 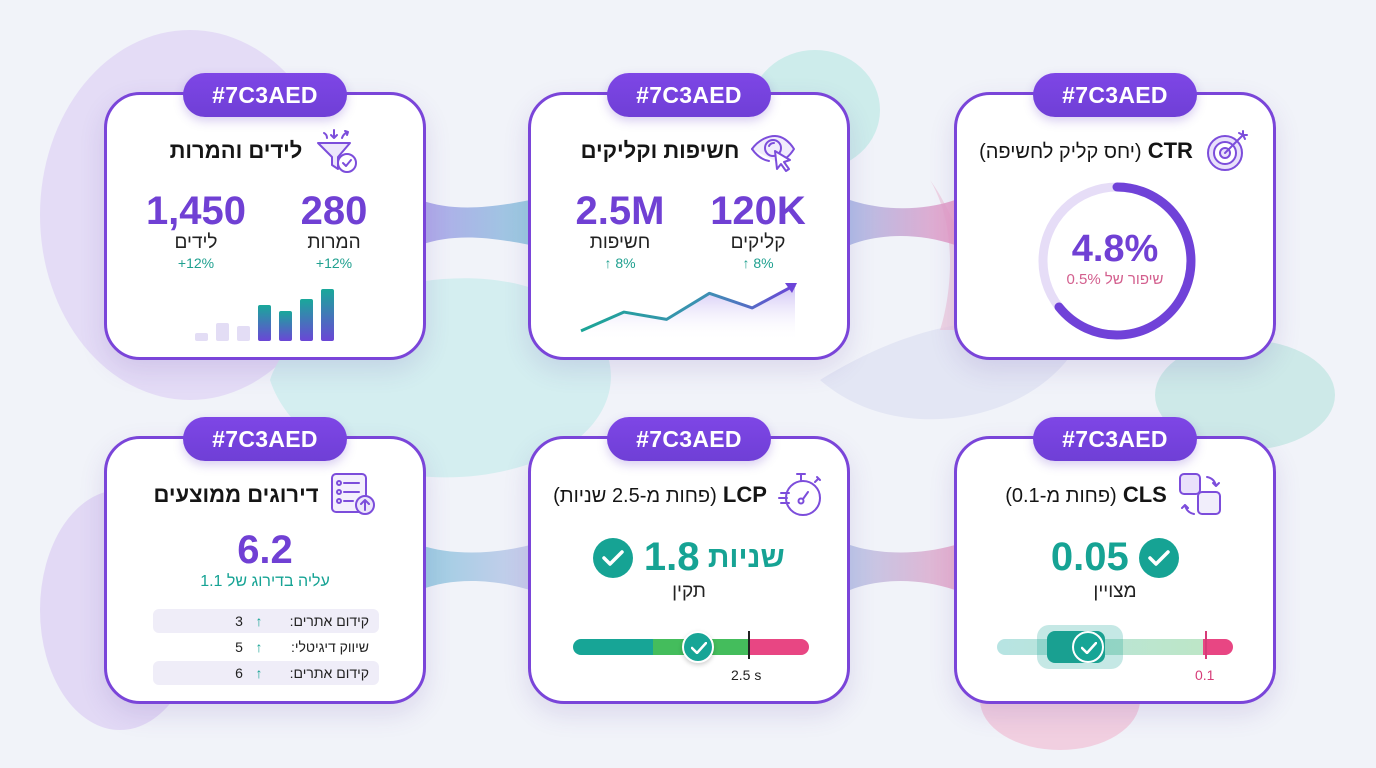 I want to click on ranking-row-value: 6, so click(x=239, y=673).